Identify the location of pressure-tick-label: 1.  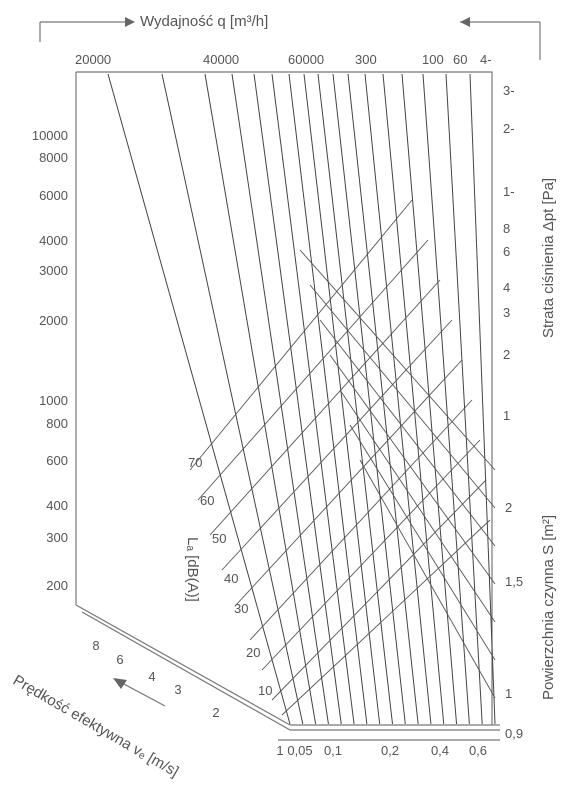
(506, 415).